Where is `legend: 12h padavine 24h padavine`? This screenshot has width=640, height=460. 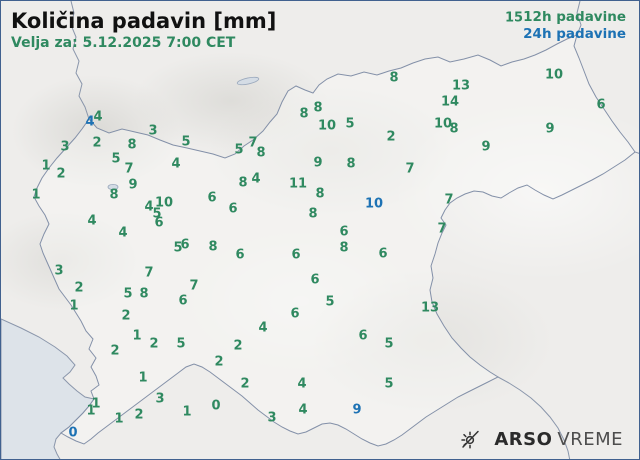 legend: 12h padavine 24h padavine is located at coordinates (574, 26).